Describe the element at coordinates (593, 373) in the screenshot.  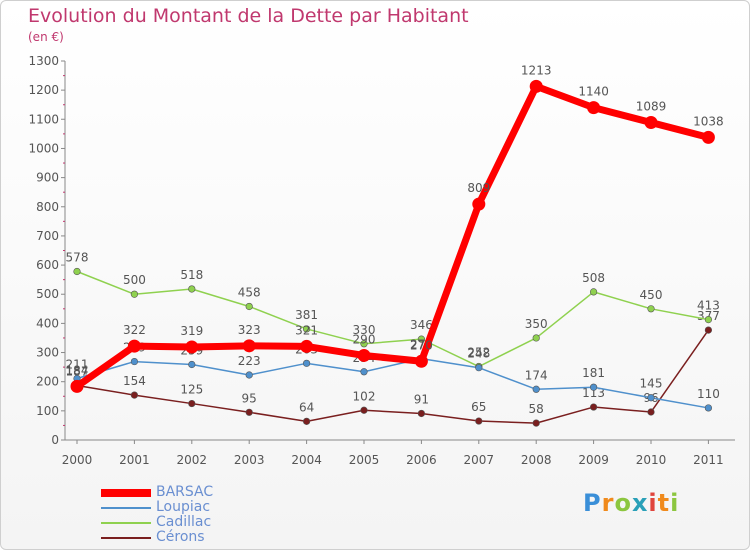
I see `data-label-loupiac: 181` at that location.